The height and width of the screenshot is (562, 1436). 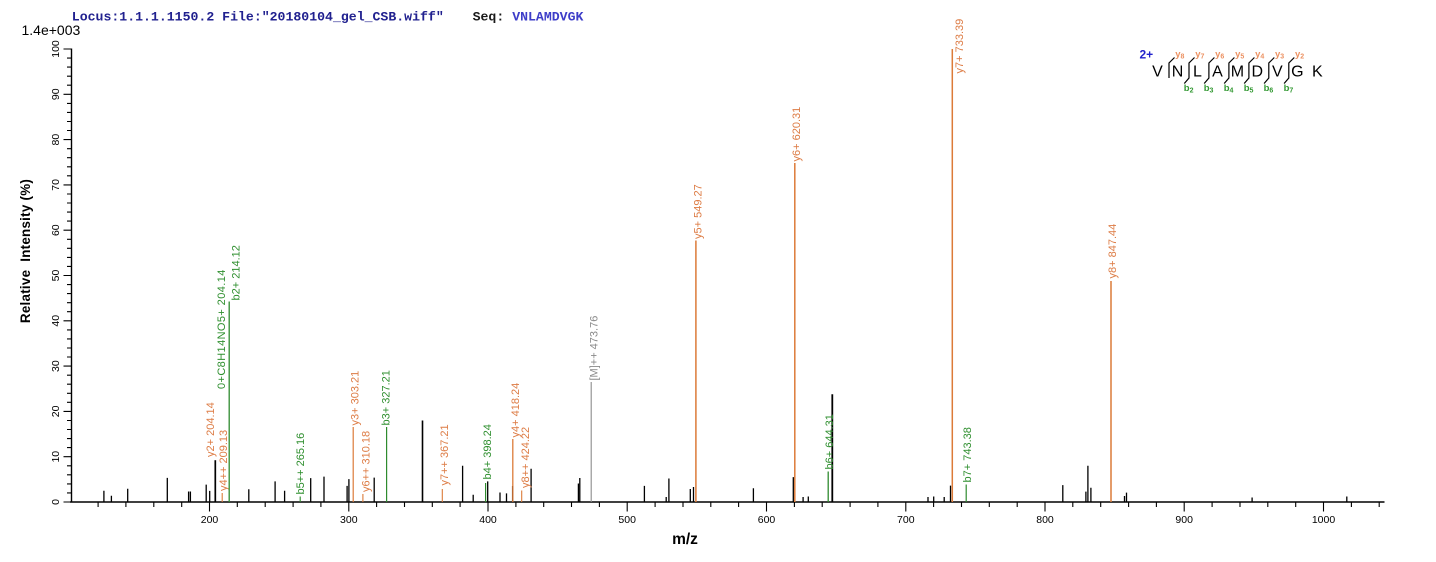 I want to click on svg-text: 500, so click(x=627, y=520).